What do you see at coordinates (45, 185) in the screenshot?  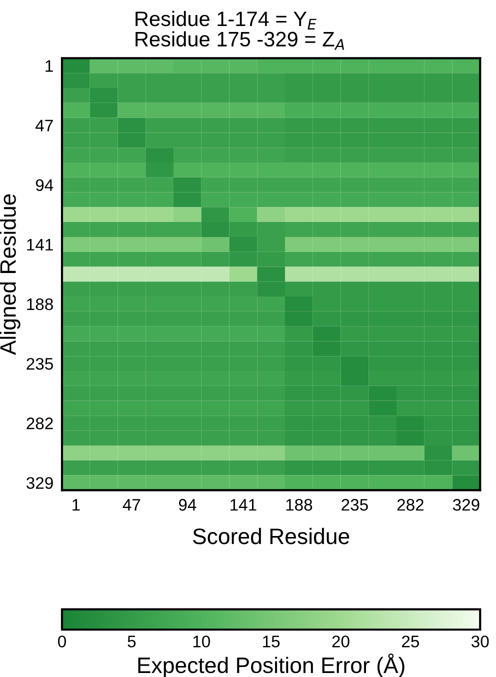 I see `y-tick-label: 94` at bounding box center [45, 185].